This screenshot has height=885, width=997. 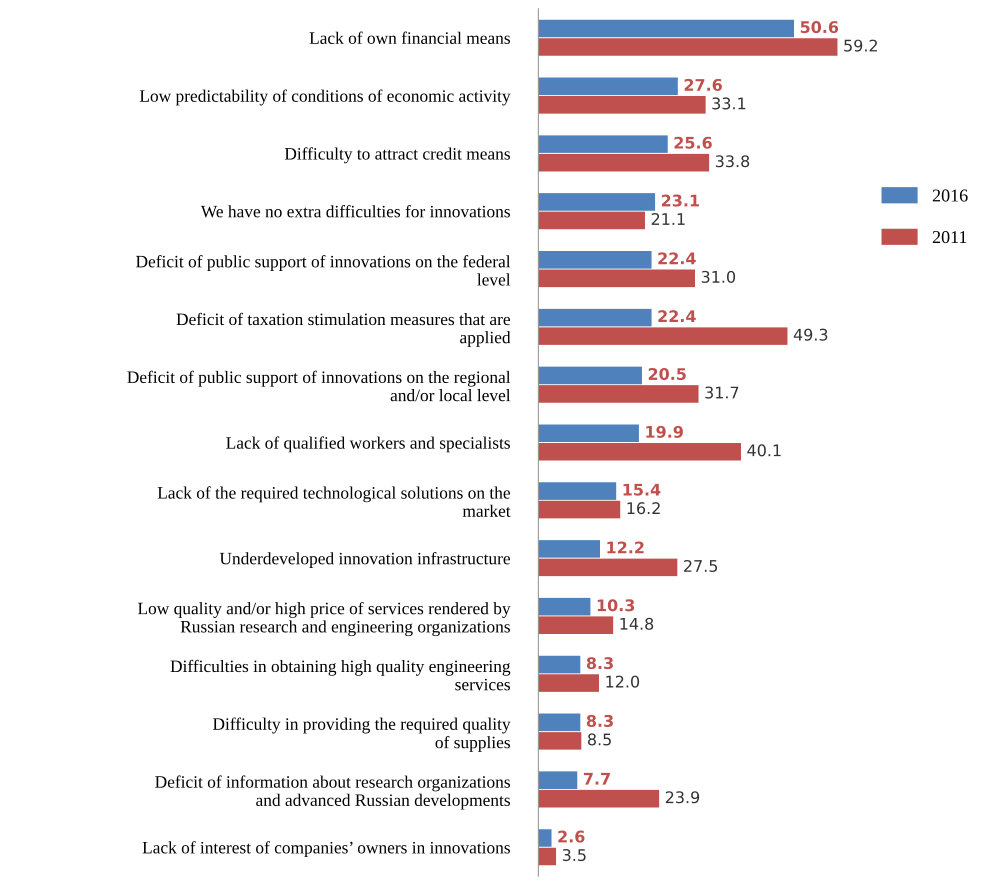 I want to click on data-label: 7.7, so click(x=597, y=778).